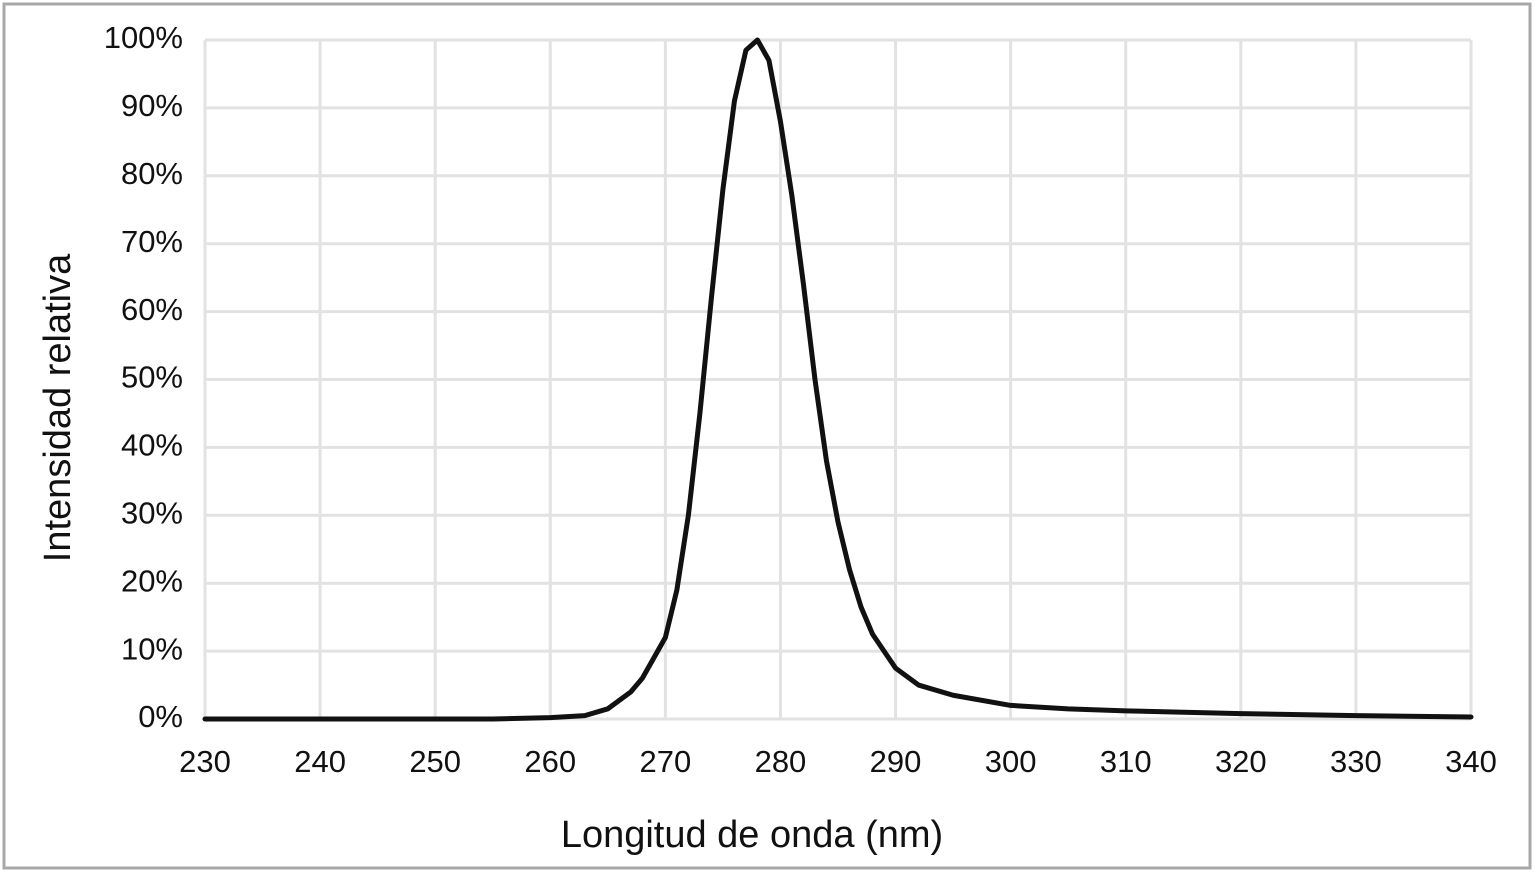 The image size is (1536, 879). I want to click on y-axis-title: Intensidad relativa, so click(58, 407).